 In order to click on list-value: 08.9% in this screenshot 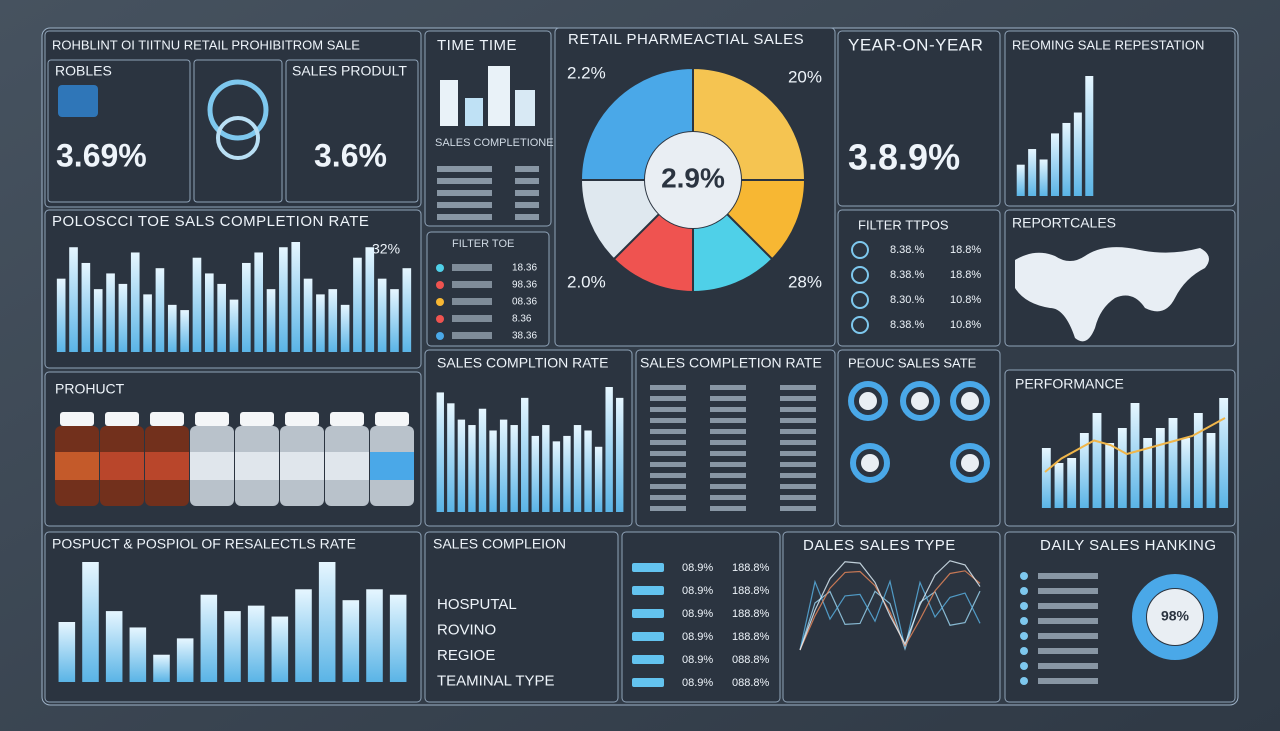, I will do `click(697, 637)`.